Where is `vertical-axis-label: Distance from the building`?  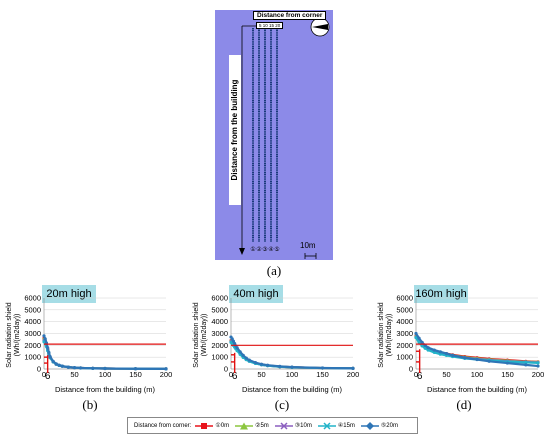 vertical-axis-label: Distance from the building is located at coordinates (235, 130).